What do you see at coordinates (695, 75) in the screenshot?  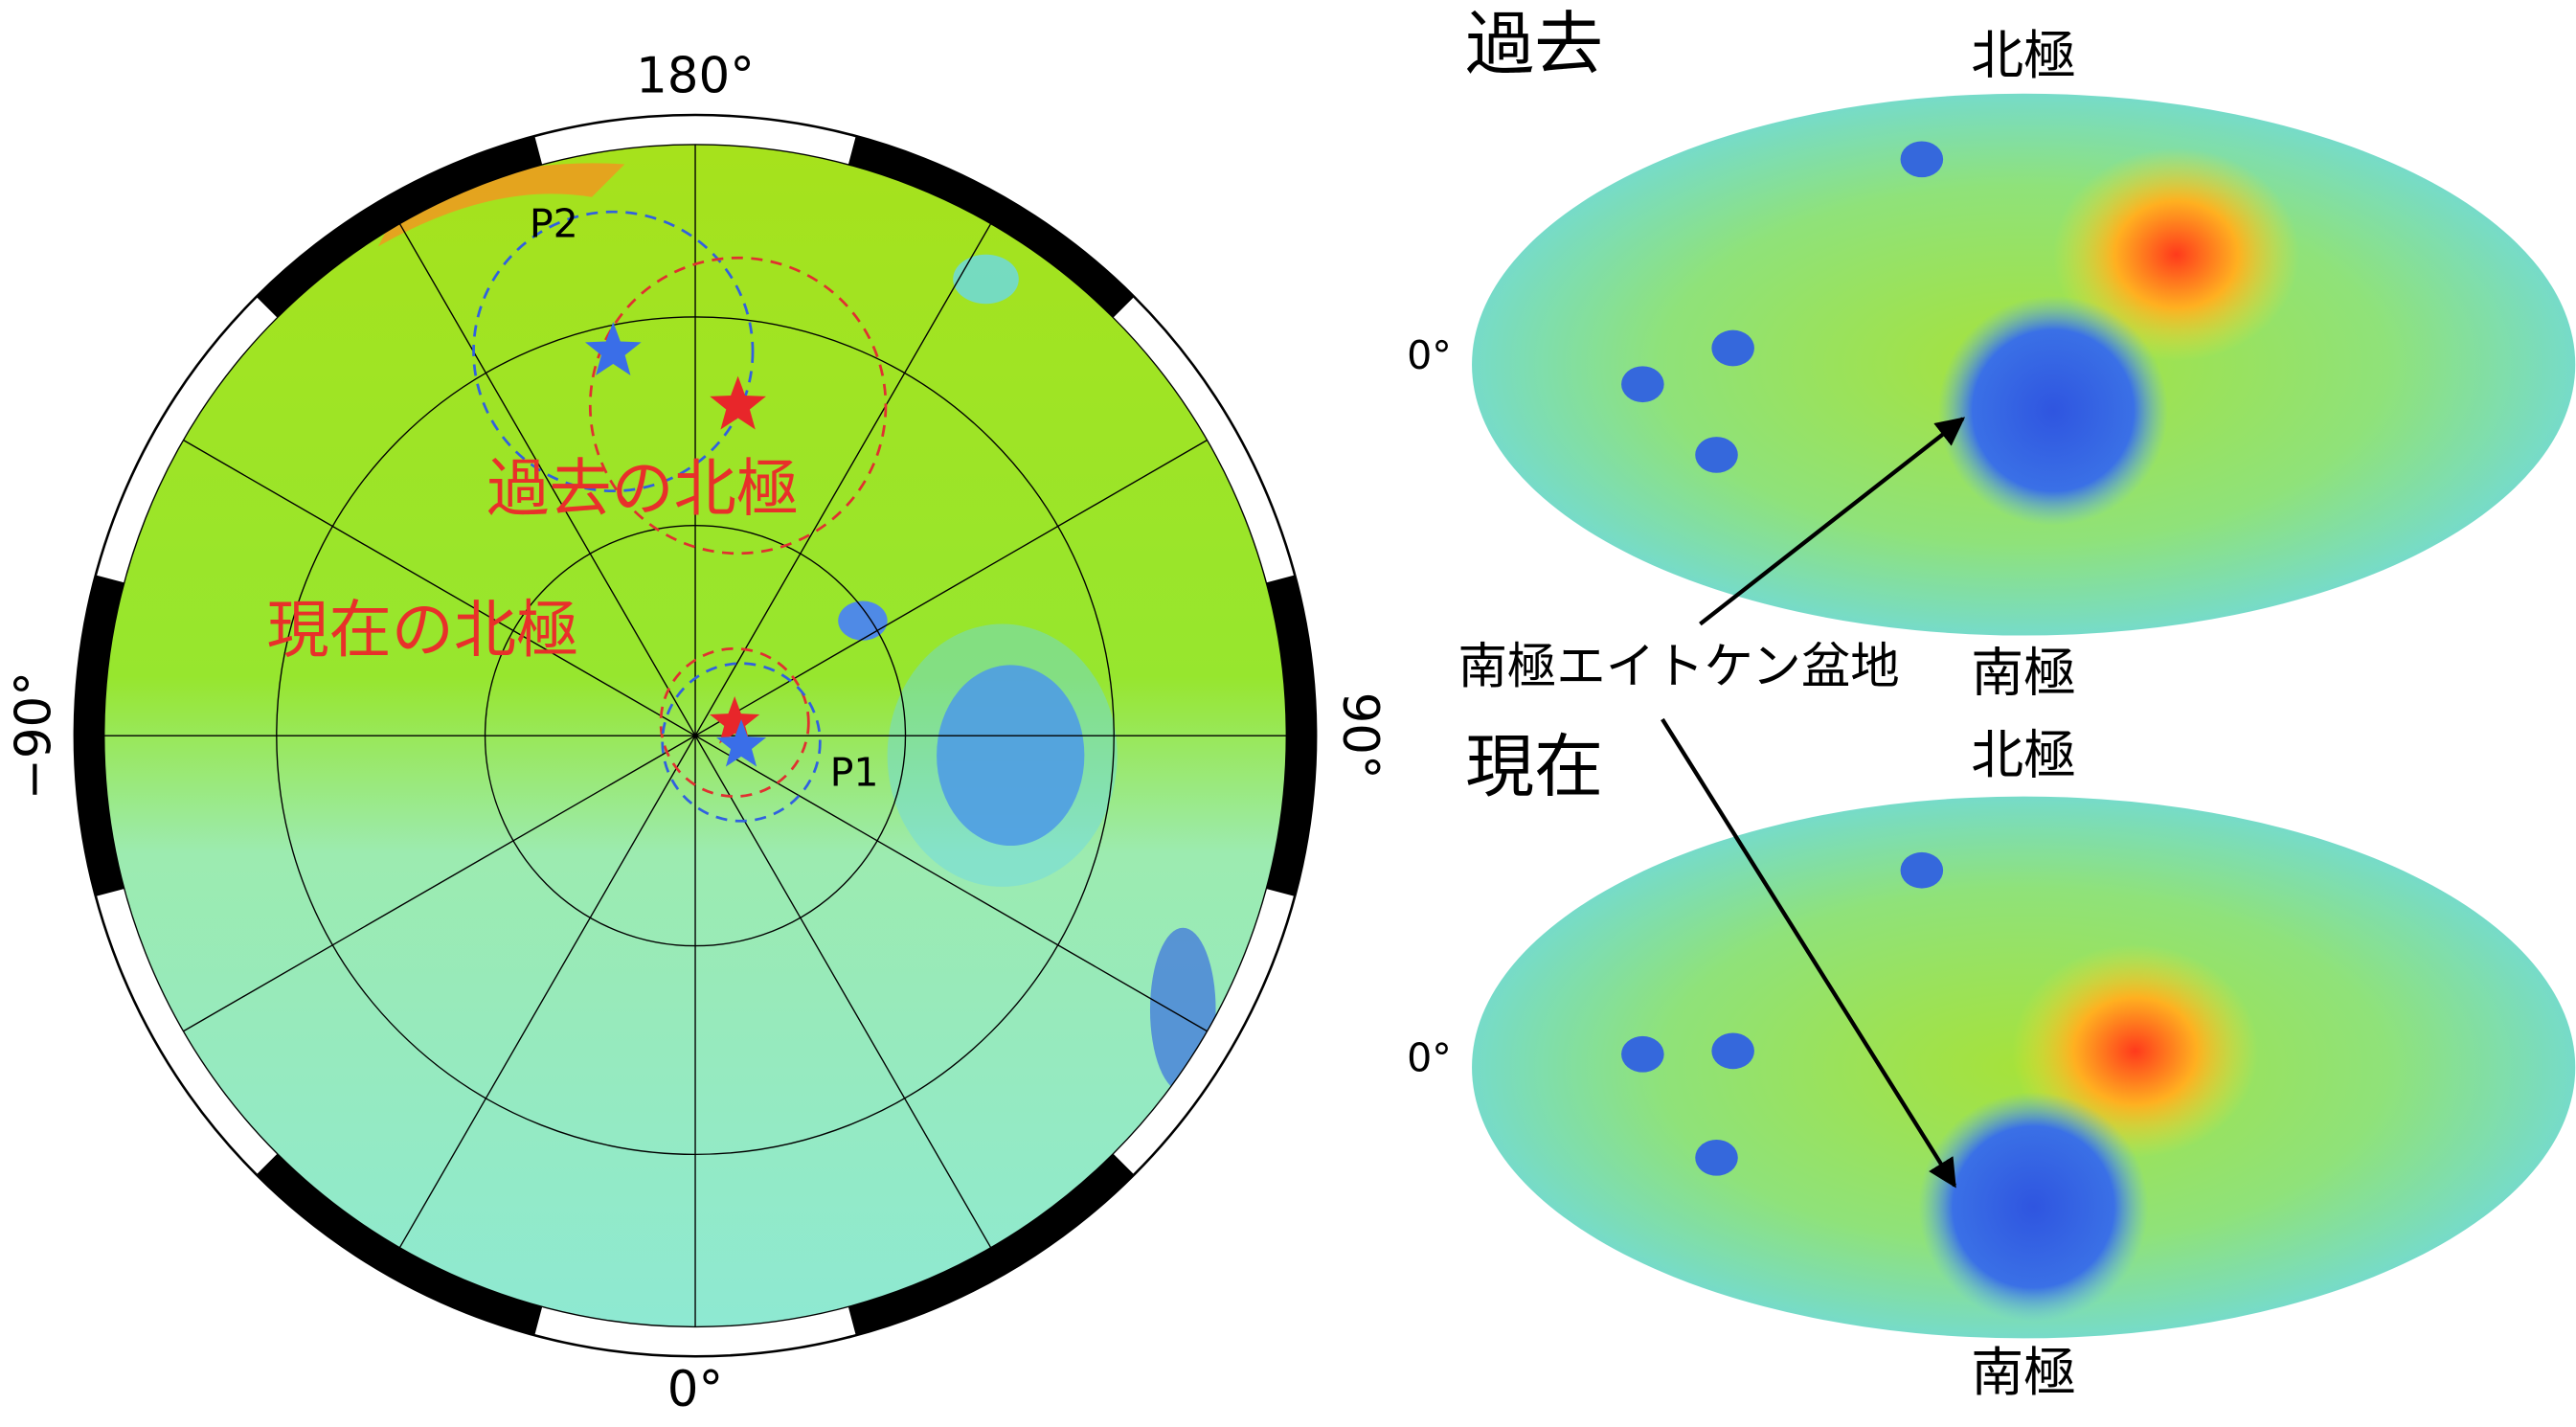 I see `lon-label: 180°` at bounding box center [695, 75].